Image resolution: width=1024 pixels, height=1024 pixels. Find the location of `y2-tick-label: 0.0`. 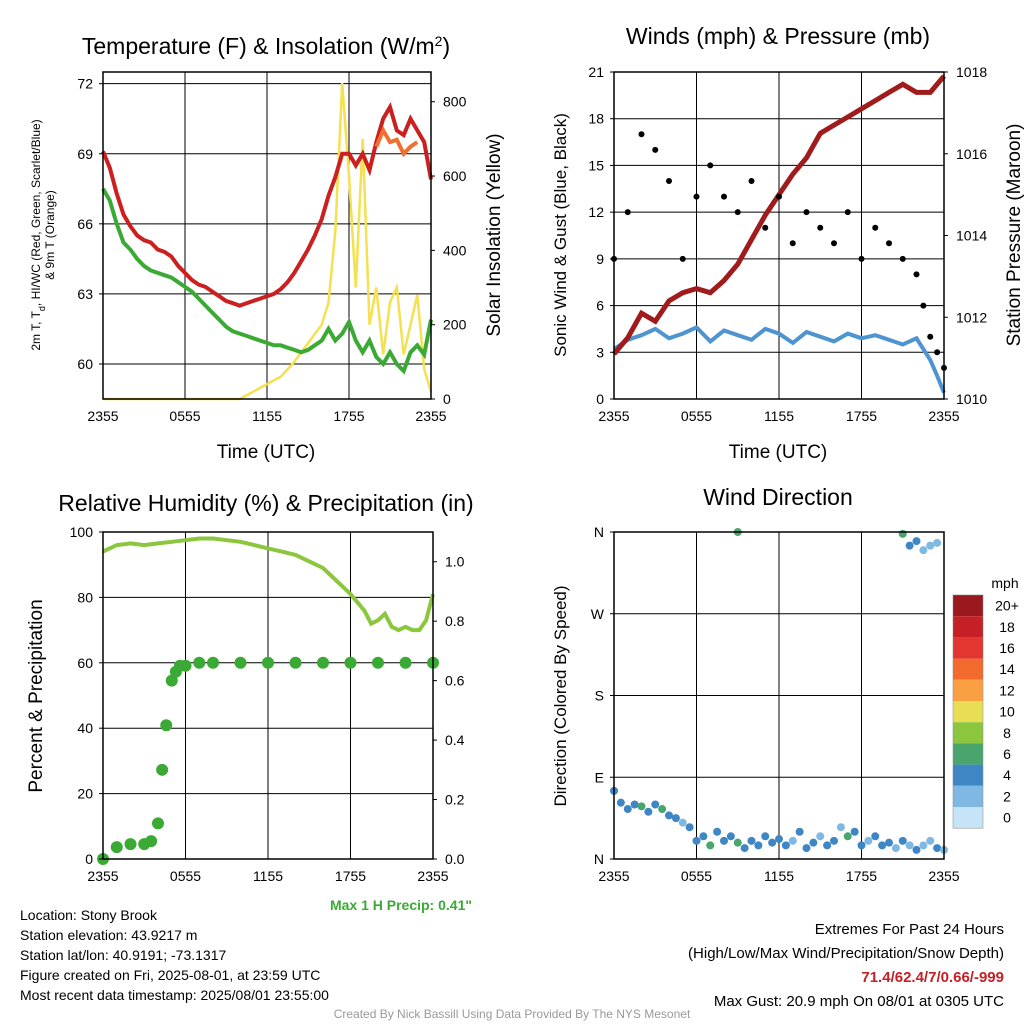

y2-tick-label: 0.0 is located at coordinates (455, 859).